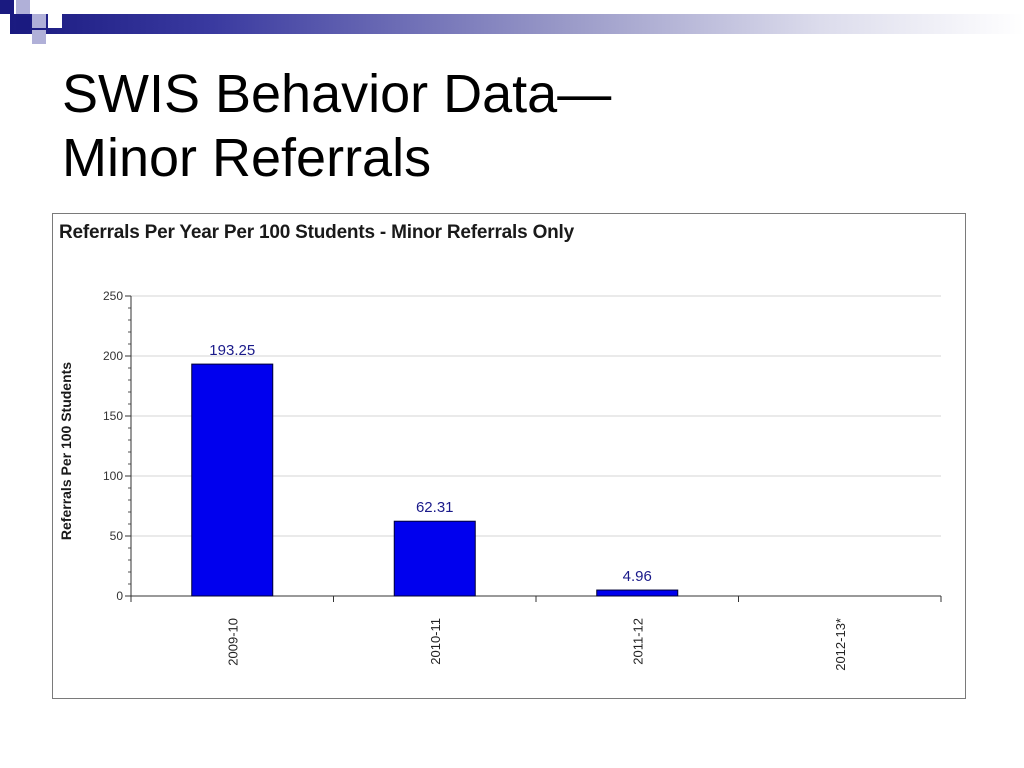 The height and width of the screenshot is (768, 1024). I want to click on slide-title: SWIS Behavior Data— Minor Referrals, so click(336, 126).